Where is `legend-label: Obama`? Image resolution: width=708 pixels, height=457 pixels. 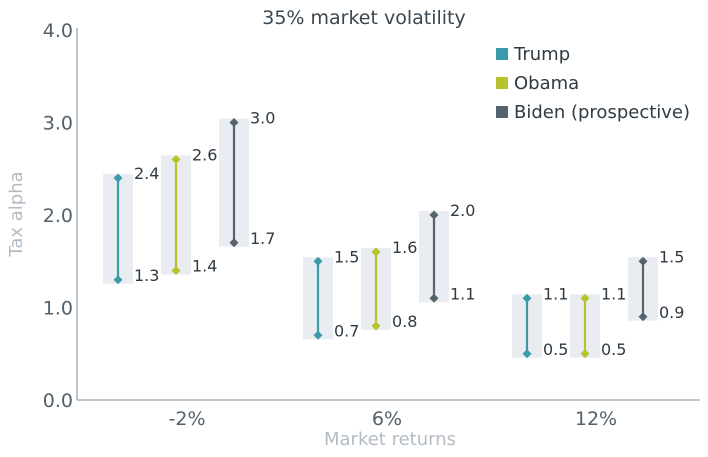 legend-label: Obama is located at coordinates (546, 83).